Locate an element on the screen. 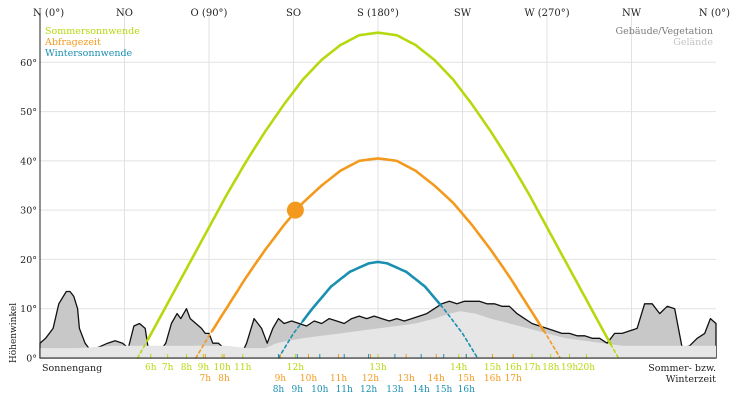 The height and width of the screenshot is (400, 734). hour-label-29: 11h is located at coordinates (344, 390).